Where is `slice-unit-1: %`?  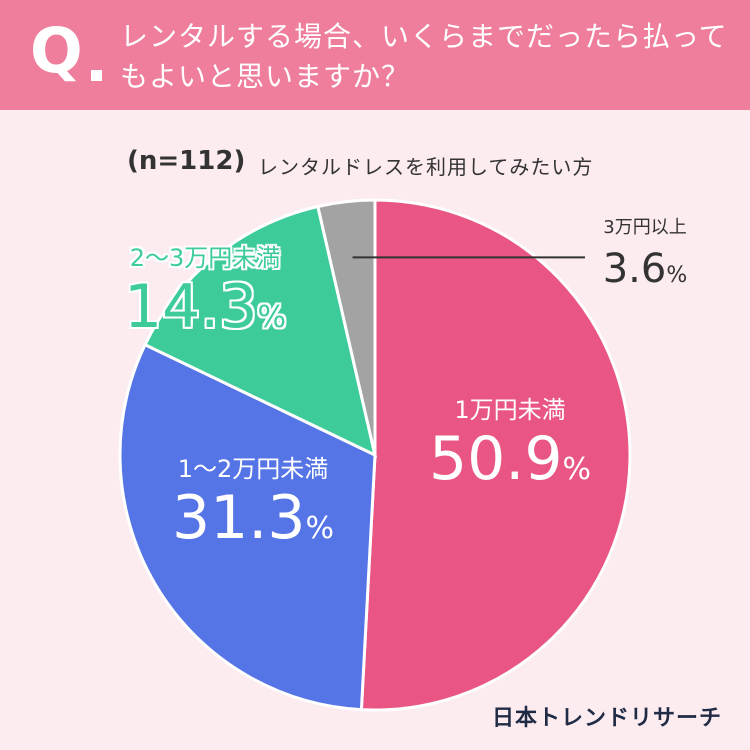
slice-unit-1: % is located at coordinates (577, 469).